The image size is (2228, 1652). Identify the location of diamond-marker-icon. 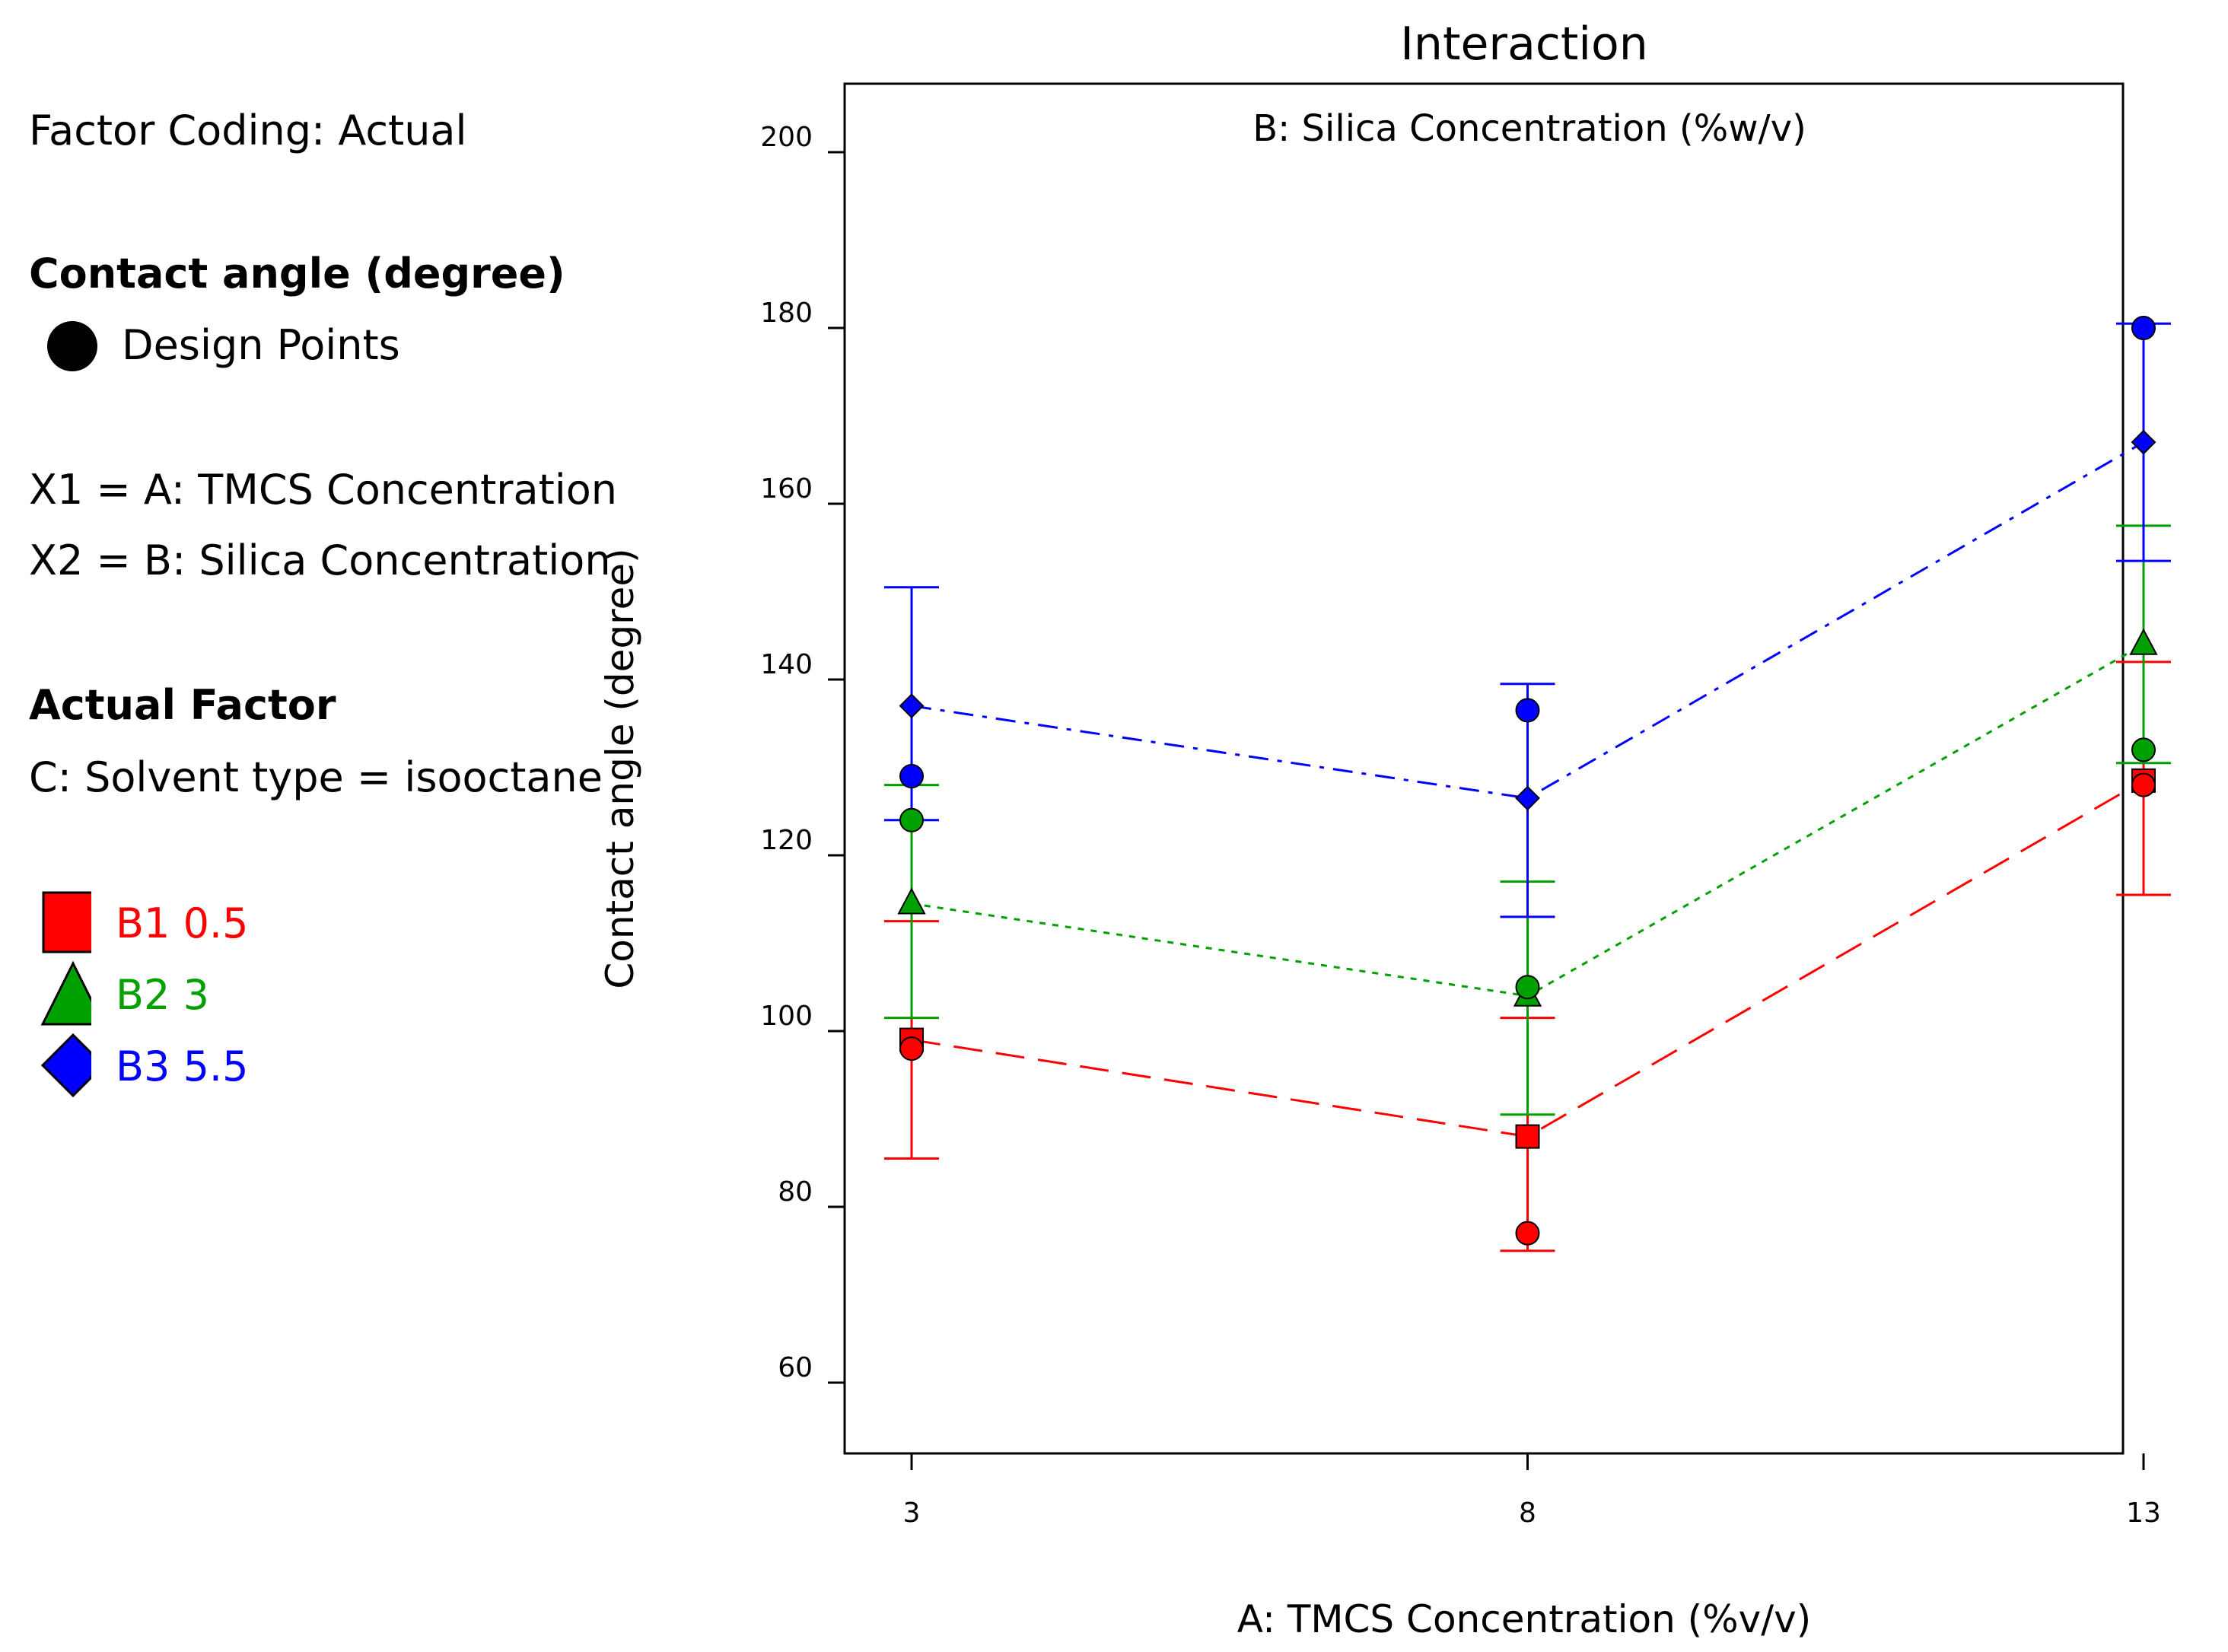
(65, 1065).